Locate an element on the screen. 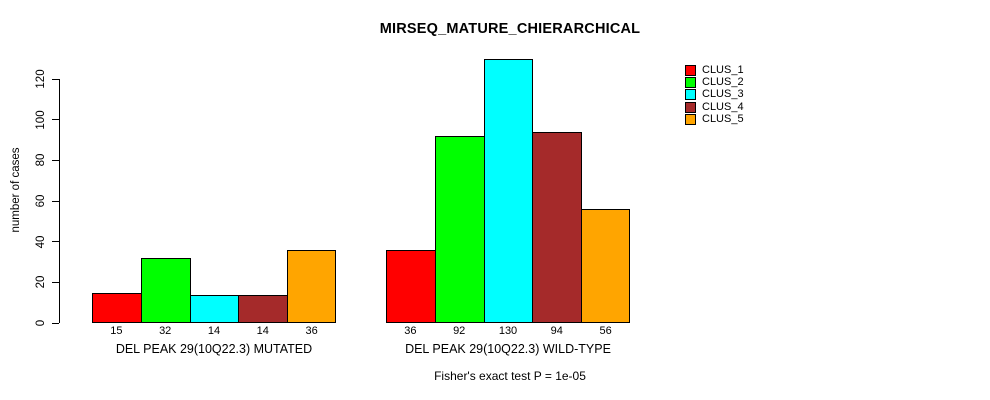  legend-label: CLUS_2 is located at coordinates (723, 81).